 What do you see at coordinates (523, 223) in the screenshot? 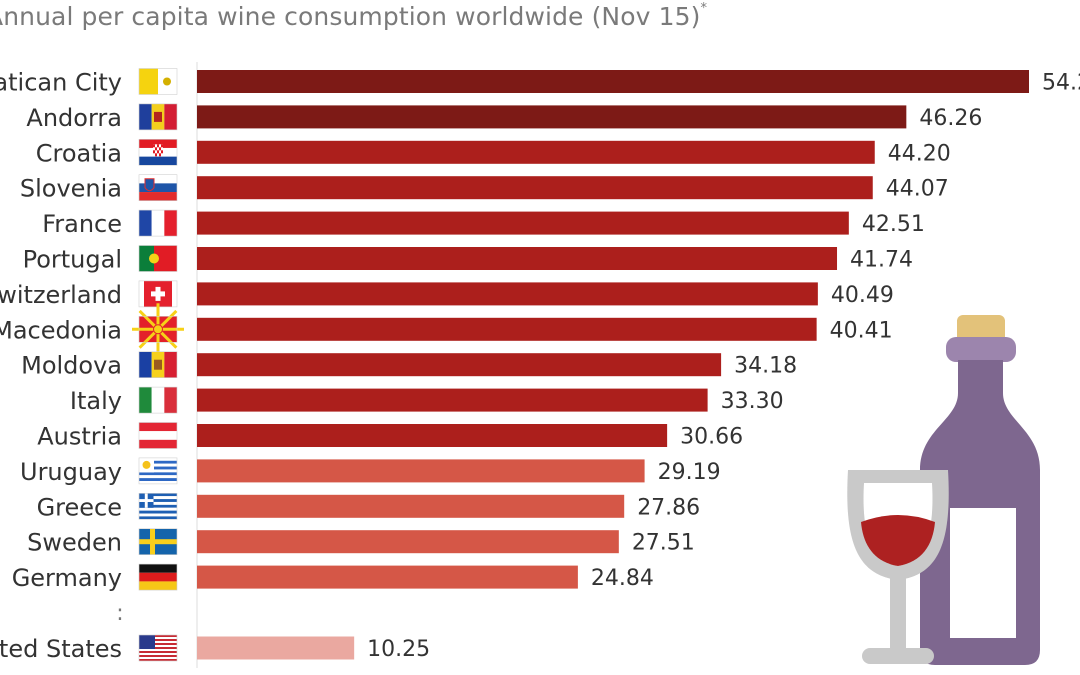
I see `bar-france` at bounding box center [523, 223].